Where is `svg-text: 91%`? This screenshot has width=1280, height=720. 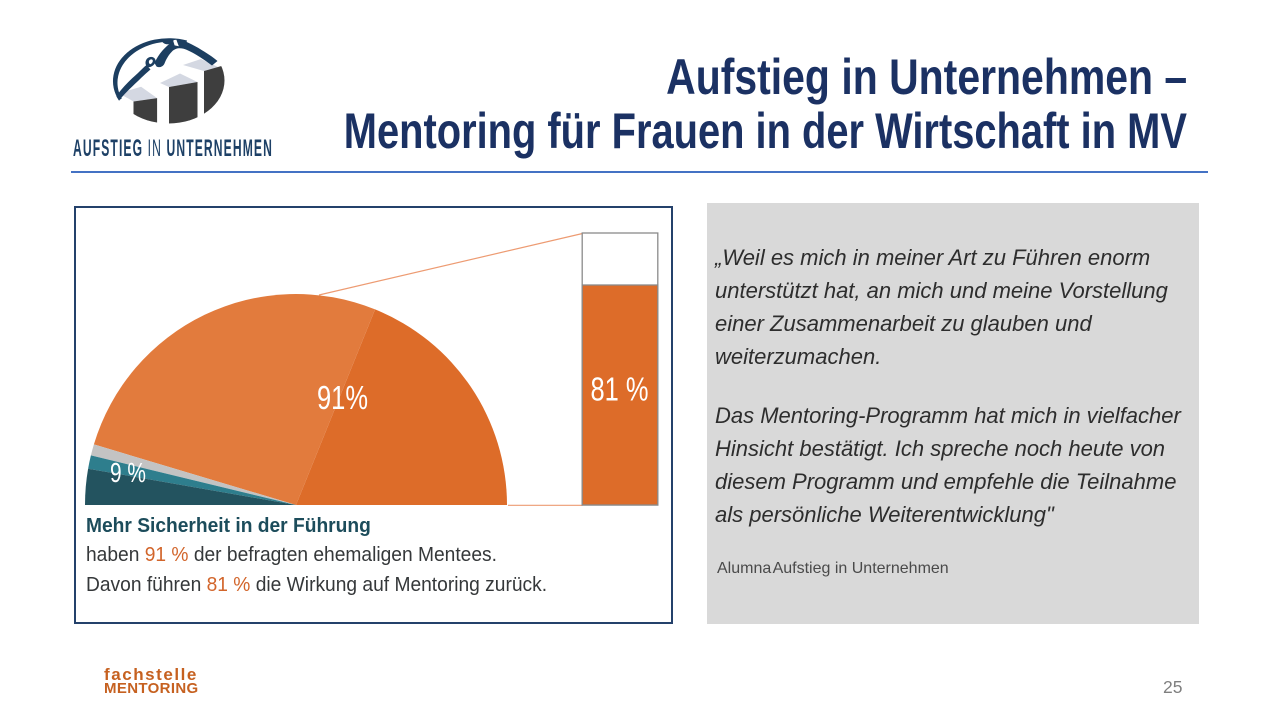 svg-text: 91% is located at coordinates (342, 397).